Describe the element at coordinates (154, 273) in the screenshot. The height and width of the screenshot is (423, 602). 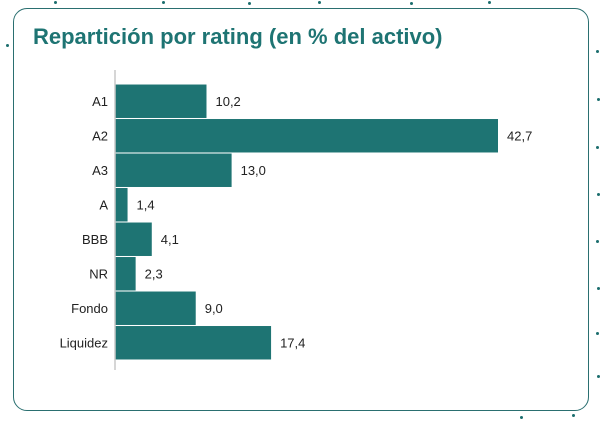
I see `value-label: 2,3` at that location.